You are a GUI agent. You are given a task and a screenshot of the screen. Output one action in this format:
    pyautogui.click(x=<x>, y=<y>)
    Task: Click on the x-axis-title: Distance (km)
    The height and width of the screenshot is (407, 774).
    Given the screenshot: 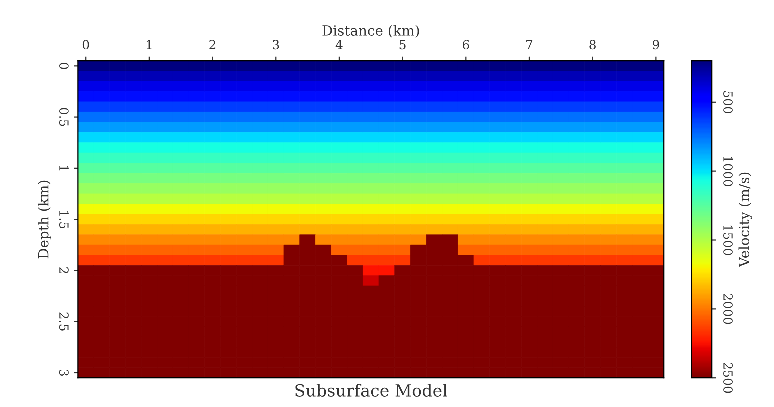 What is the action you would take?
    pyautogui.click(x=371, y=31)
    